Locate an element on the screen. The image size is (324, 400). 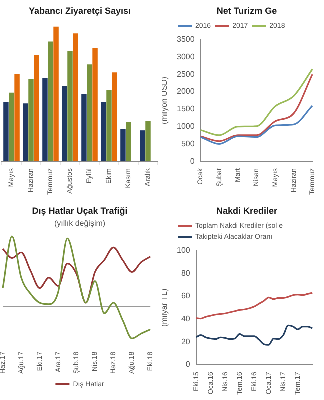
y-tick-label: 20 is located at coordinates (186, 341).